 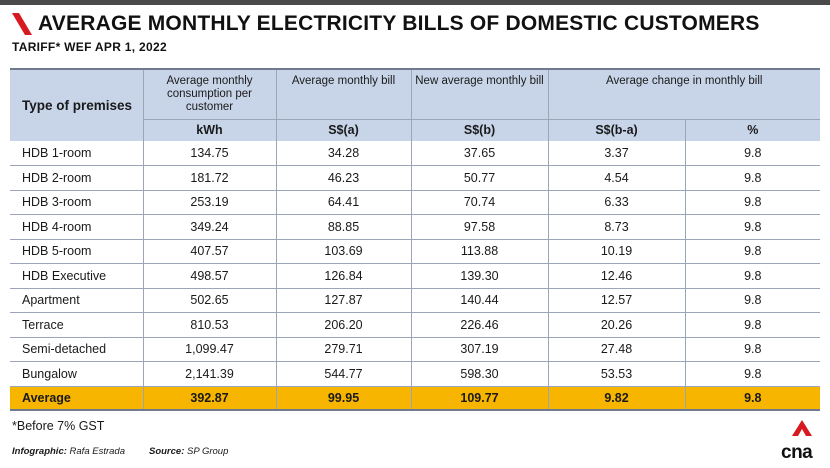 I want to click on premises-name: HDB 1-room, so click(x=77, y=153).